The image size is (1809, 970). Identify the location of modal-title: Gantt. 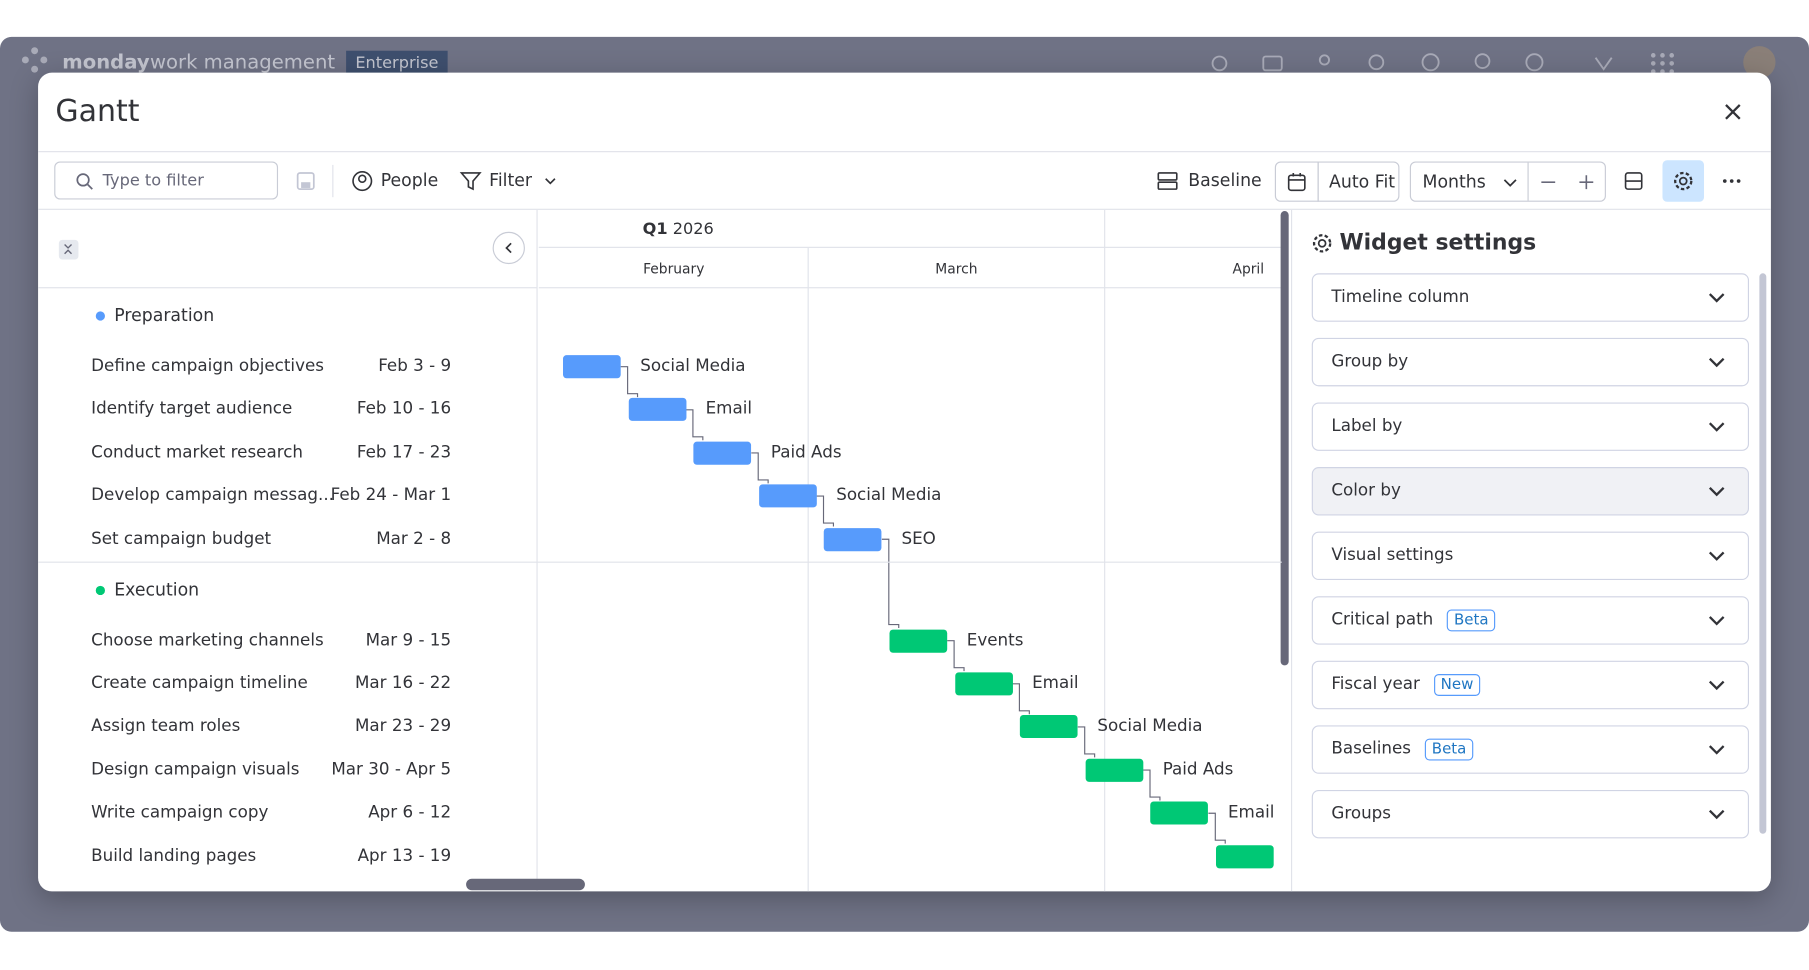
(97, 112).